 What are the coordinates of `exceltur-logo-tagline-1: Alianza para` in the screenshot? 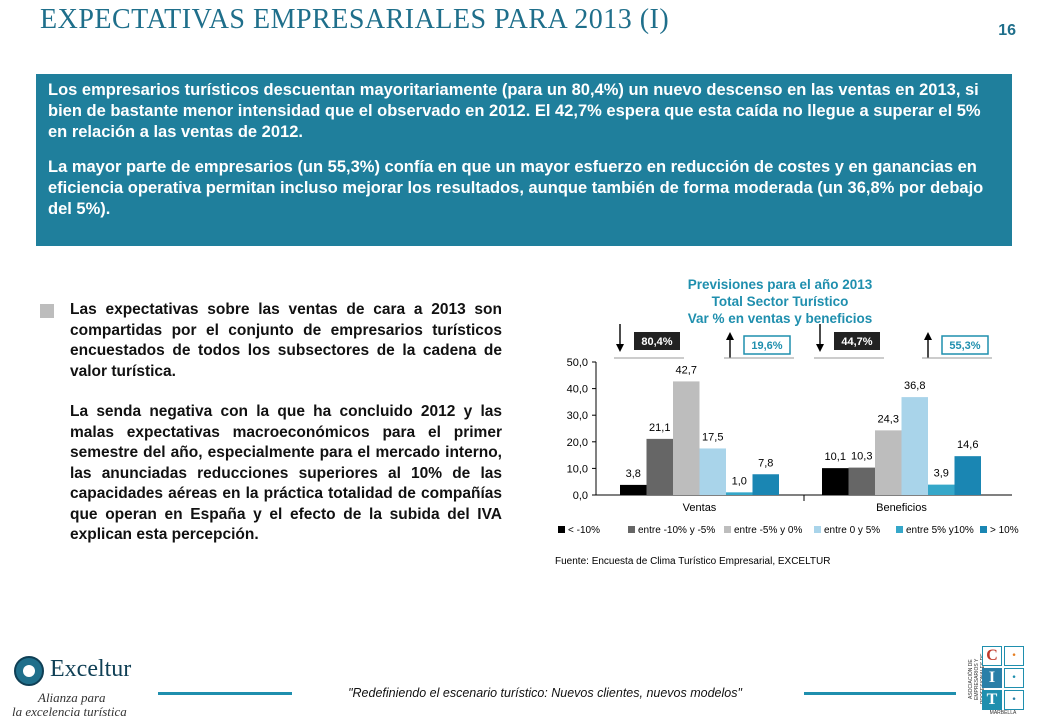 It's located at (72, 697).